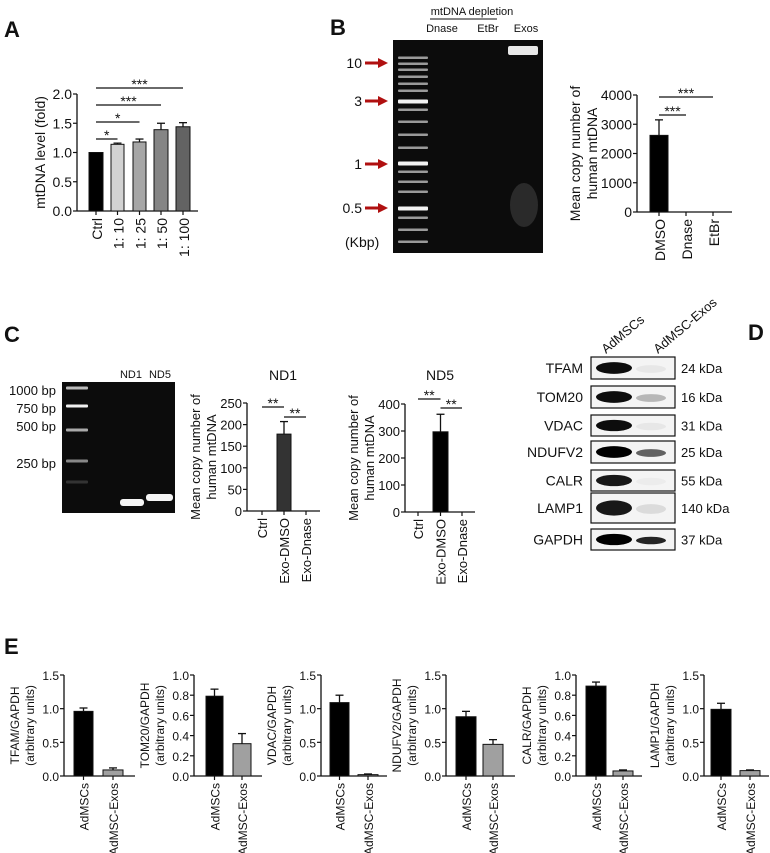 The height and width of the screenshot is (853, 770). Describe the element at coordinates (50, 743) in the screenshot. I see `y-tick-label: 0.5` at that location.